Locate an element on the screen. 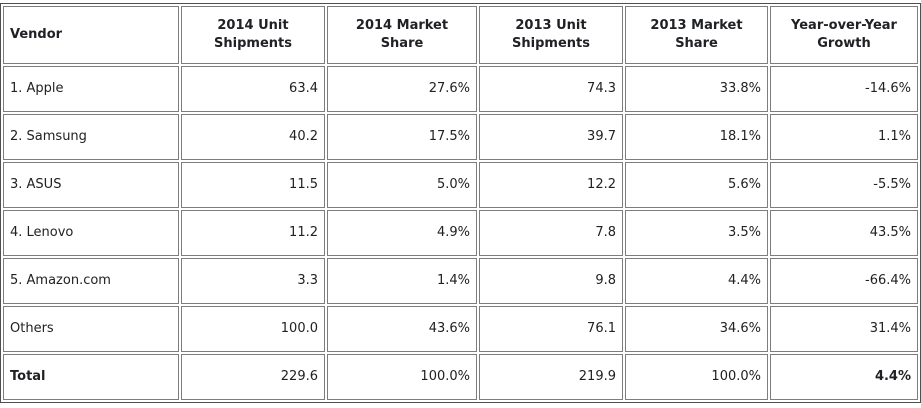  value-cell-2013-share: 34.6% is located at coordinates (696, 329).